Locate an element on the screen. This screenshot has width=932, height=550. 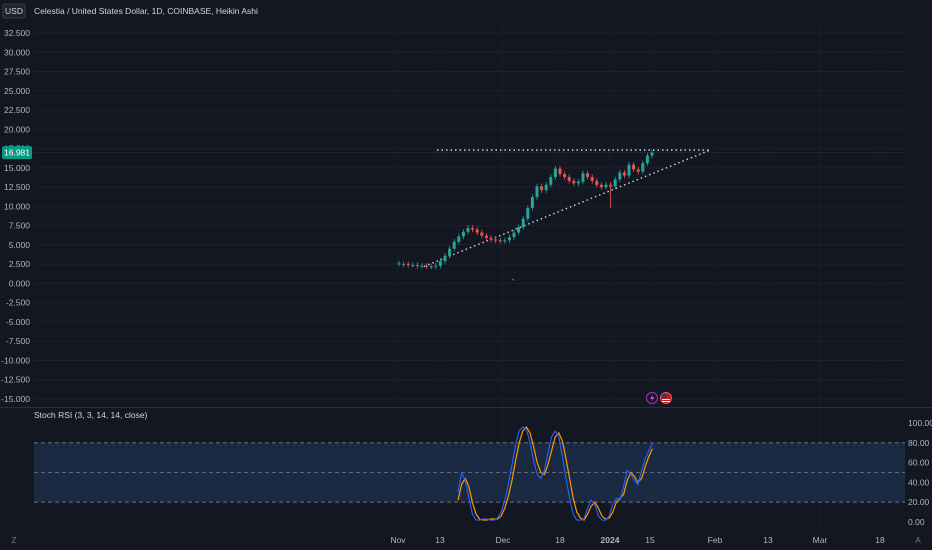
price-tick-label: 12.500 is located at coordinates (17, 187).